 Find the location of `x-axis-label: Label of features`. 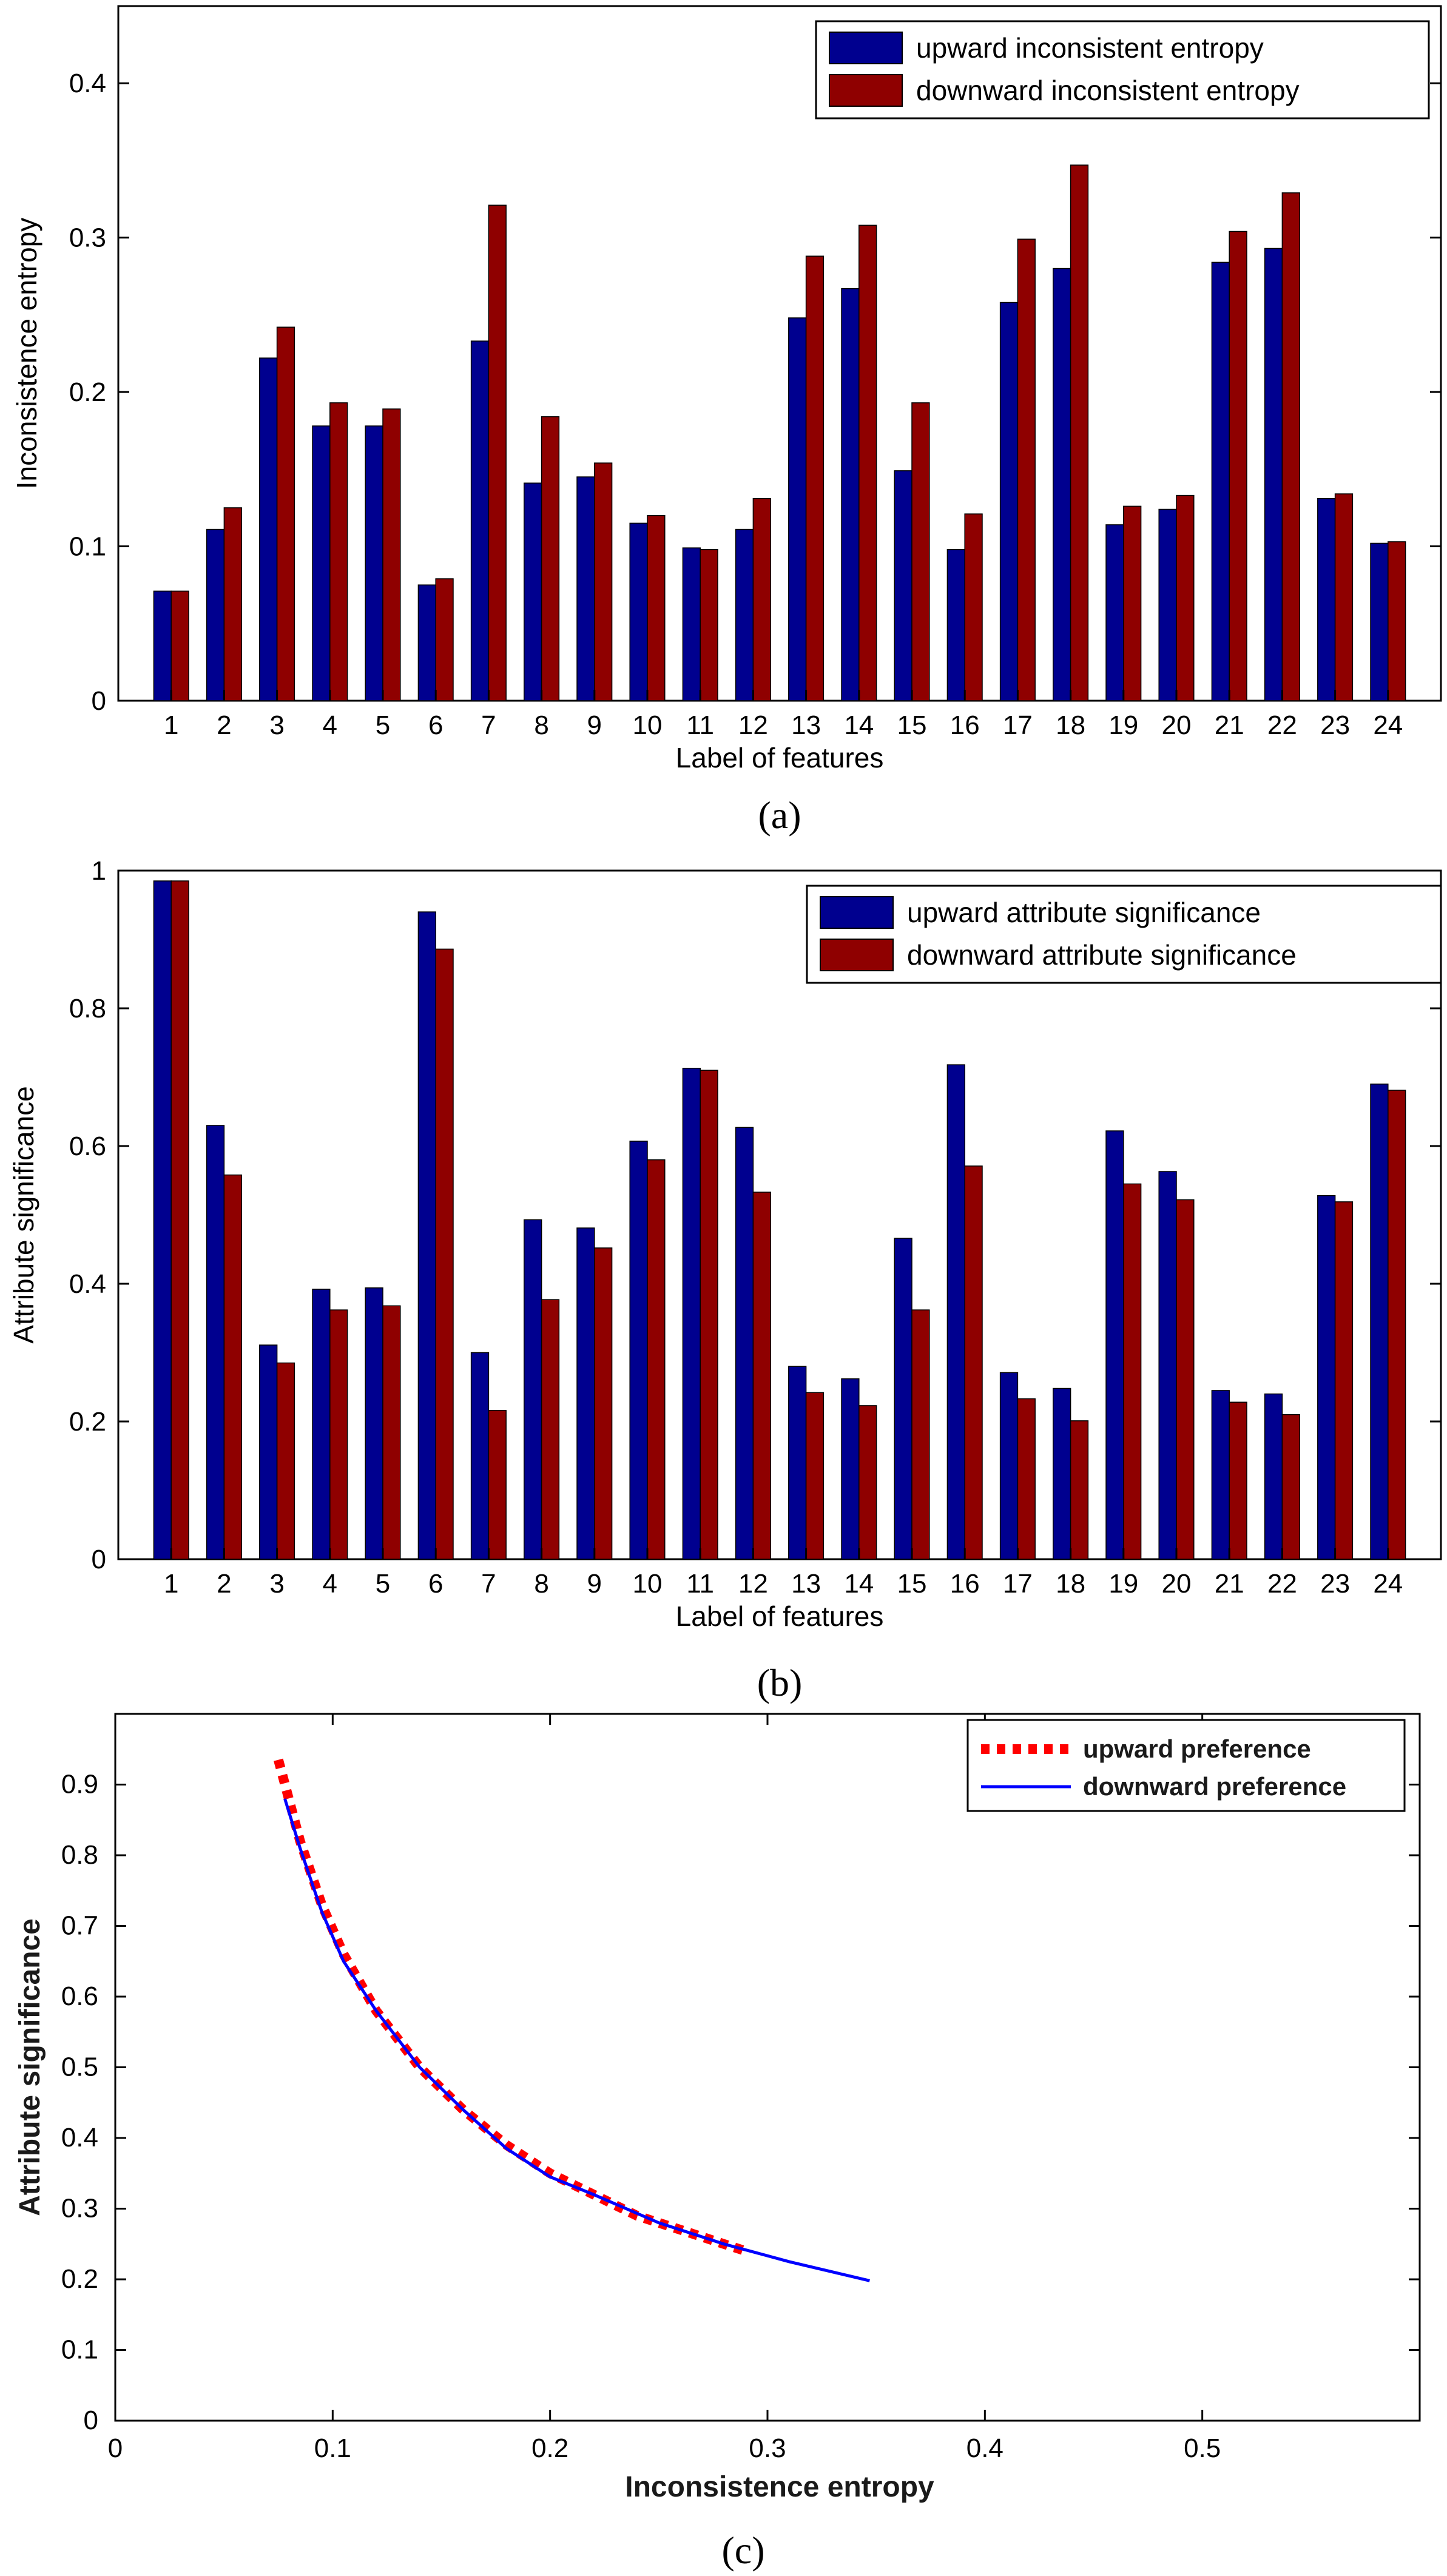

x-axis-label: Label of features is located at coordinates (780, 758).